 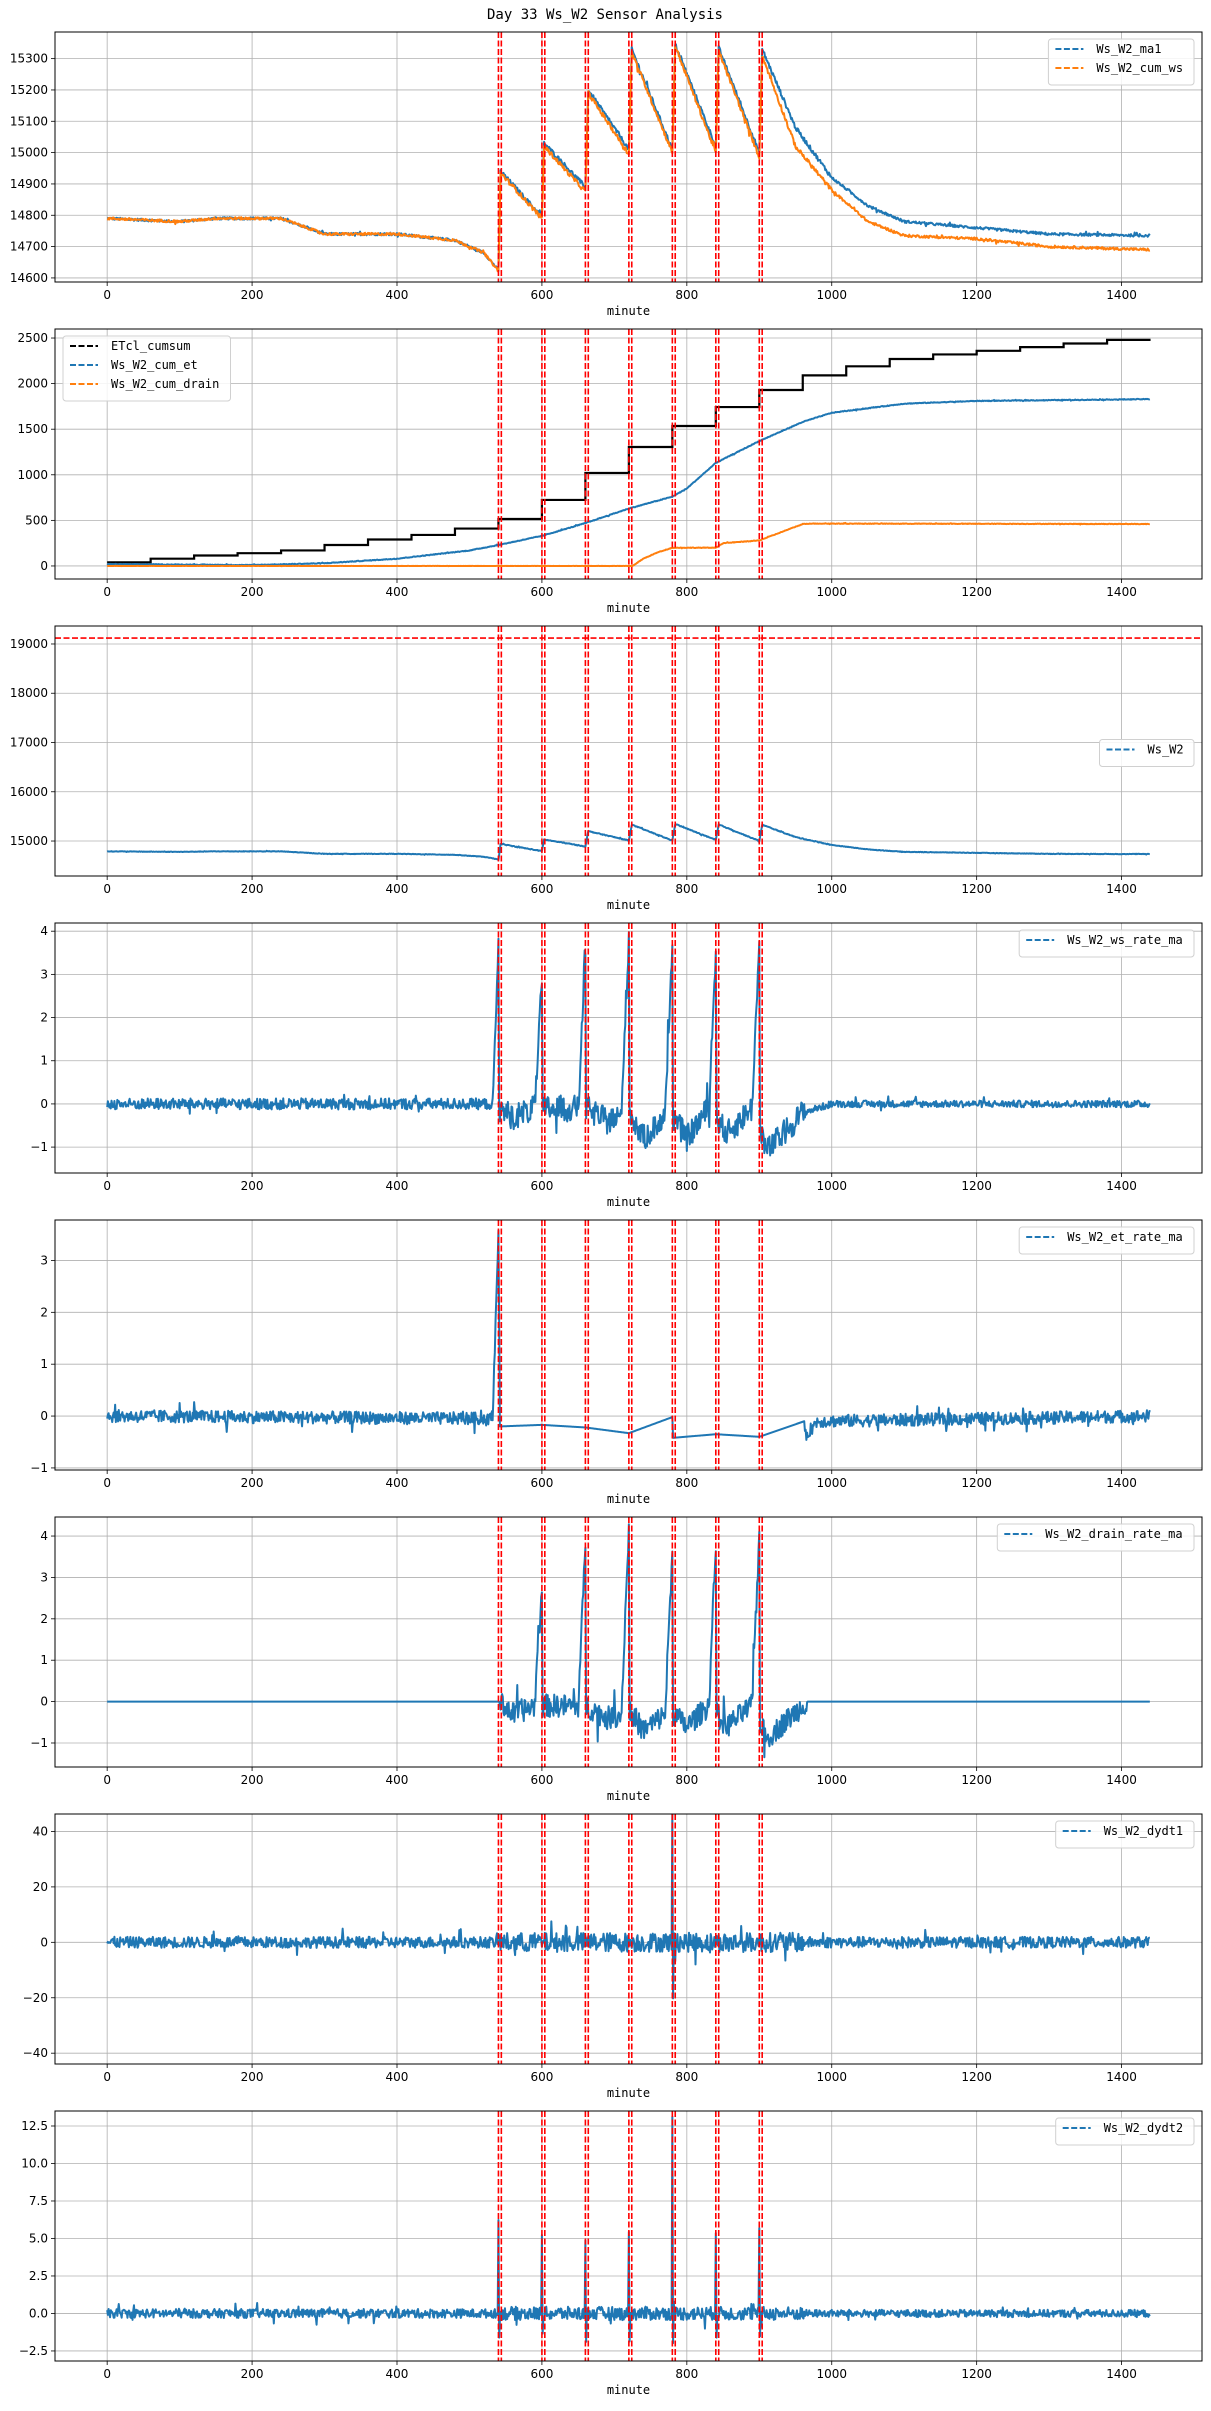 I want to click on legend: Ws_W2_et_rate_ma, so click(x=1106, y=1240).